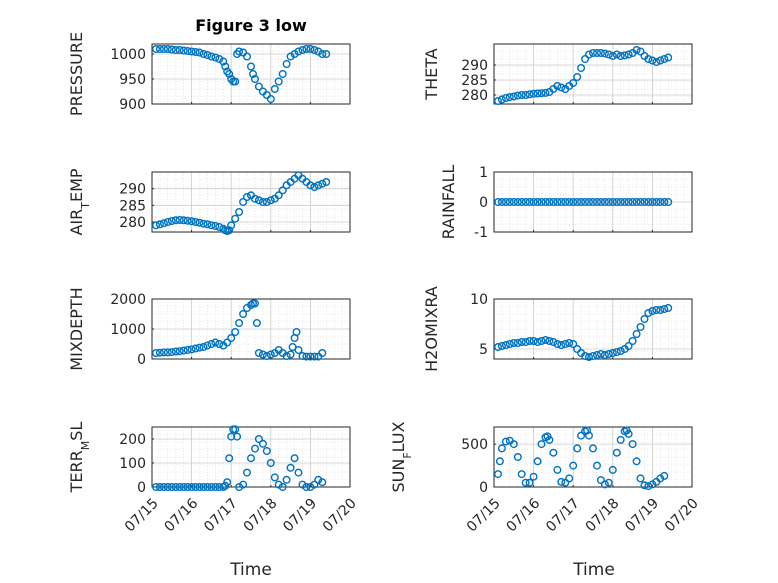  Describe the element at coordinates (132, 80) in the screenshot. I see `y-tick-label: 950` at that location.